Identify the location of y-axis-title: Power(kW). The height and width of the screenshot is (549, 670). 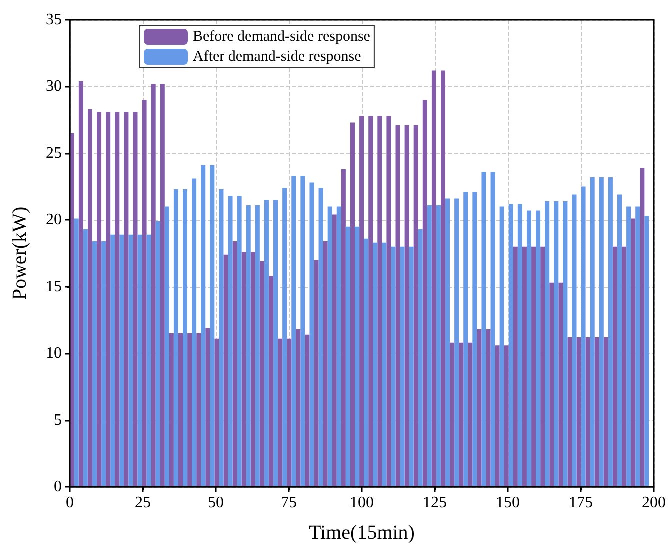
(20, 253).